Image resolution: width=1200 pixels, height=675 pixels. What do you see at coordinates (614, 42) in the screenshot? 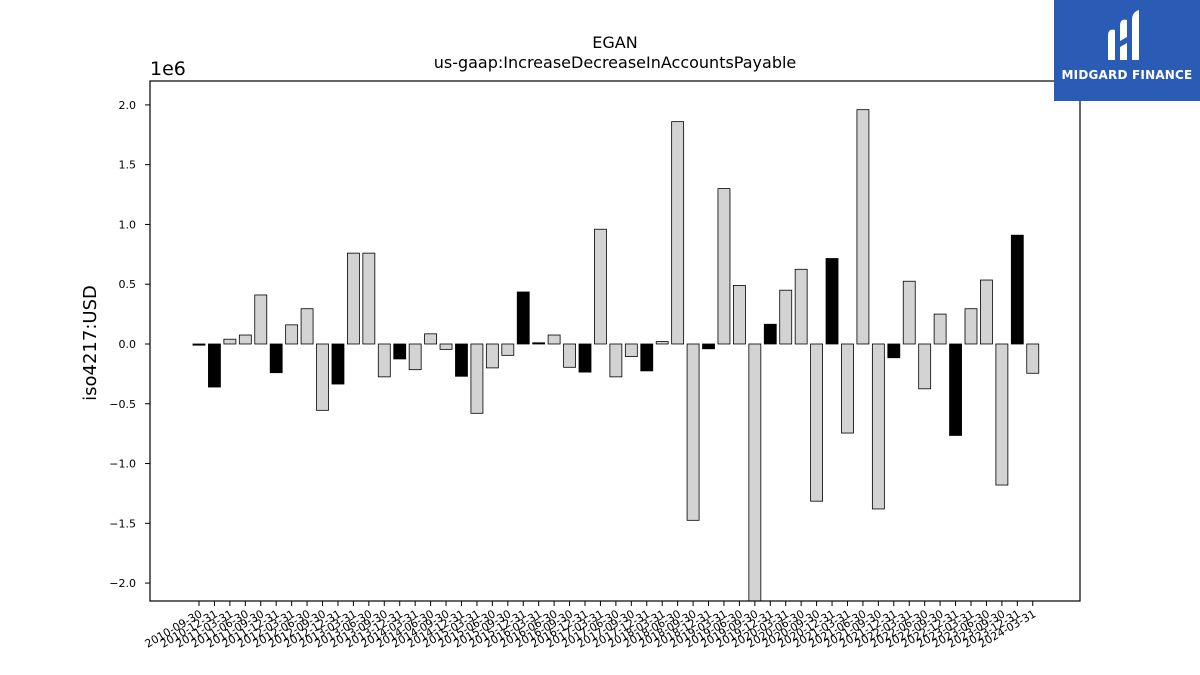
I see `chart-title: EGAN` at bounding box center [614, 42].